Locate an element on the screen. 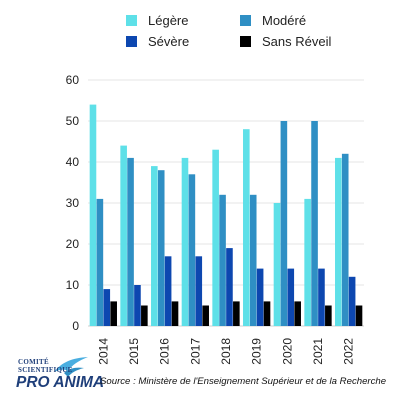 The width and height of the screenshot is (400, 400). bar-sans-r-veil-2020 is located at coordinates (297, 313).